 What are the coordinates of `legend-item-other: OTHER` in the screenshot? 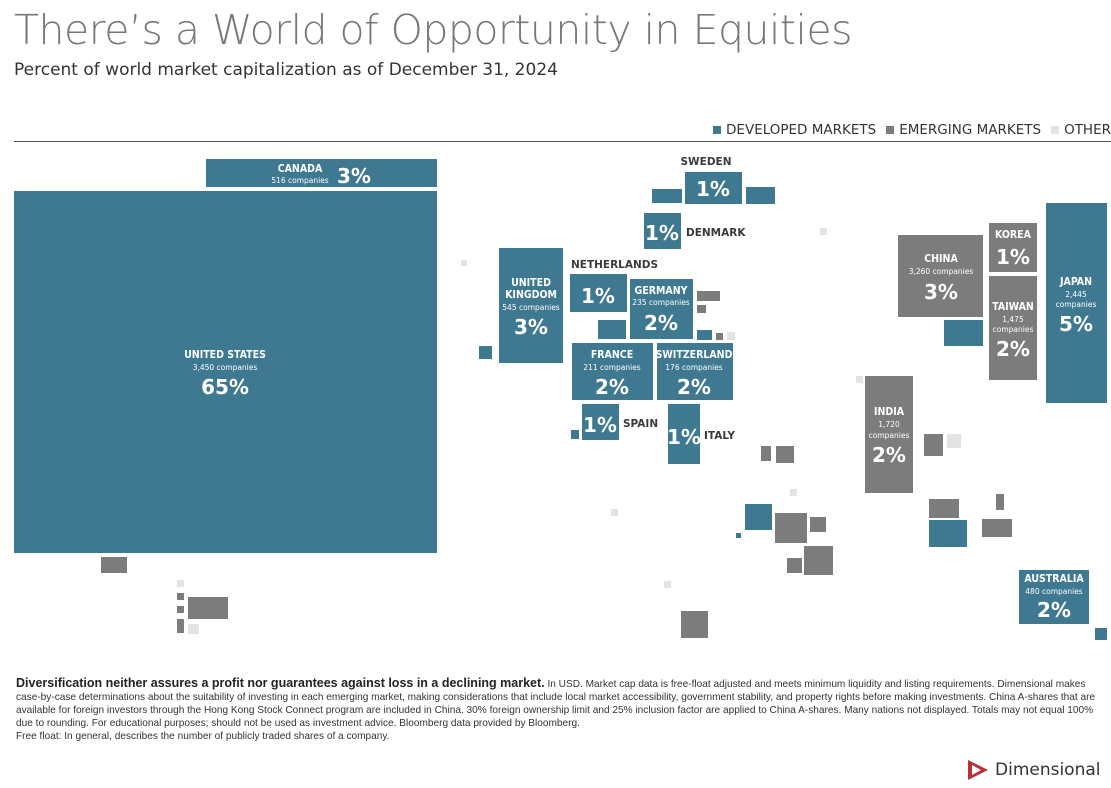 It's located at (1081, 130).